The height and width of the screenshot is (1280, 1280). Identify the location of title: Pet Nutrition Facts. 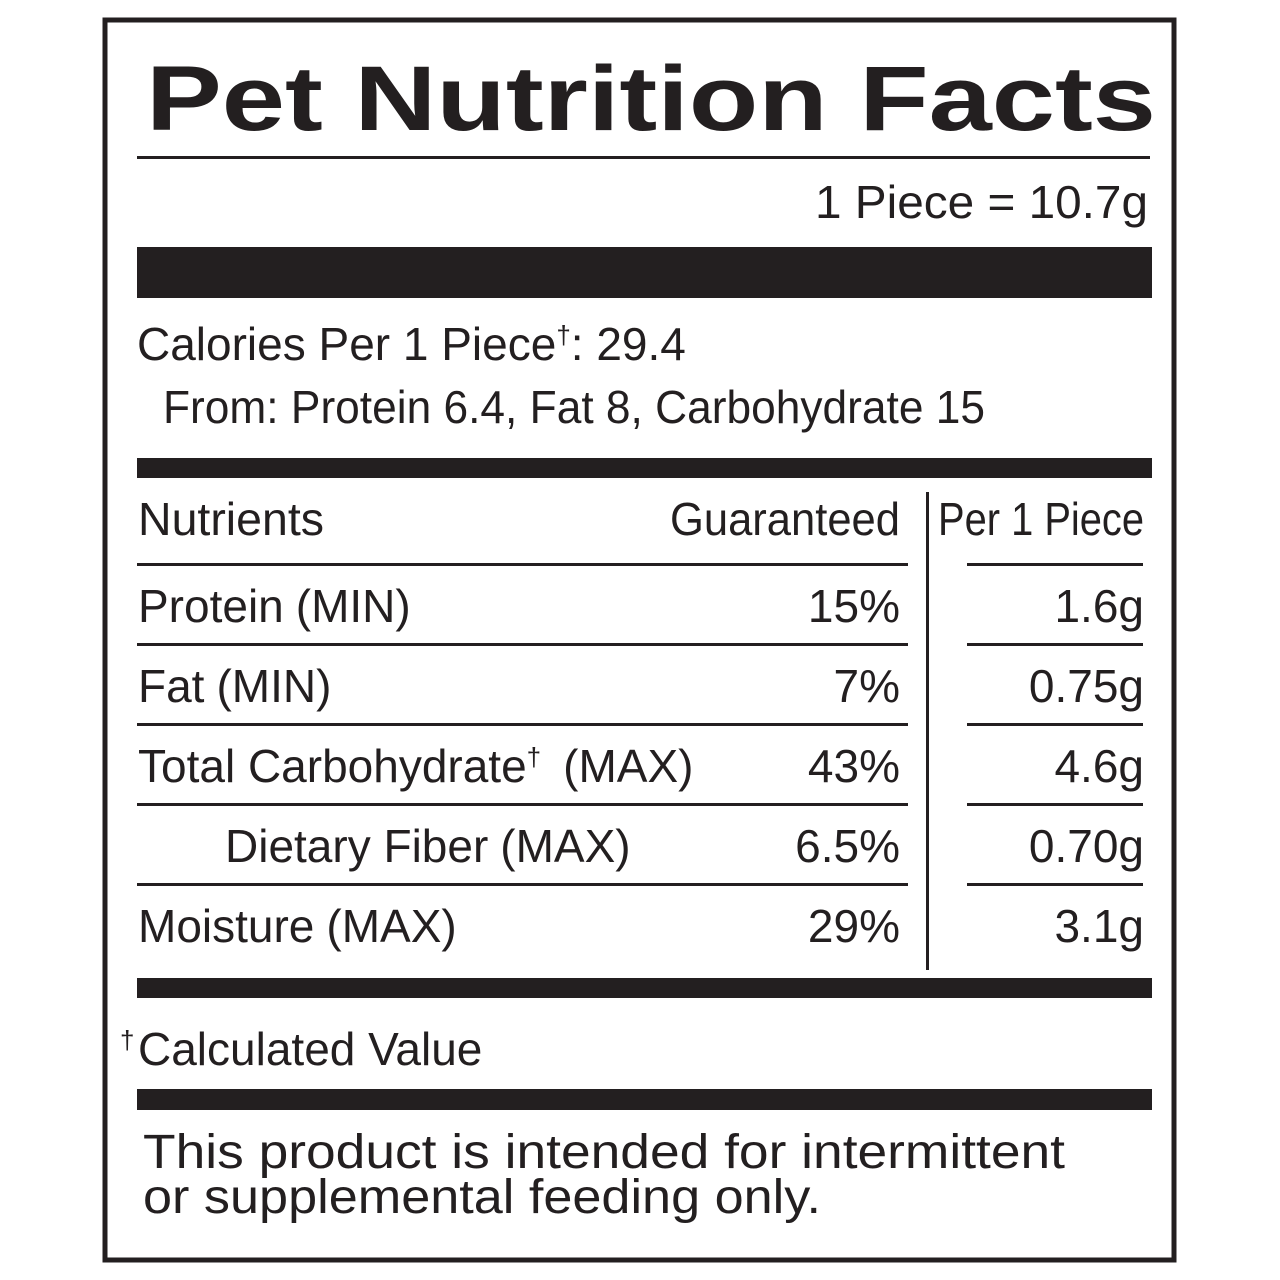
(651, 99).